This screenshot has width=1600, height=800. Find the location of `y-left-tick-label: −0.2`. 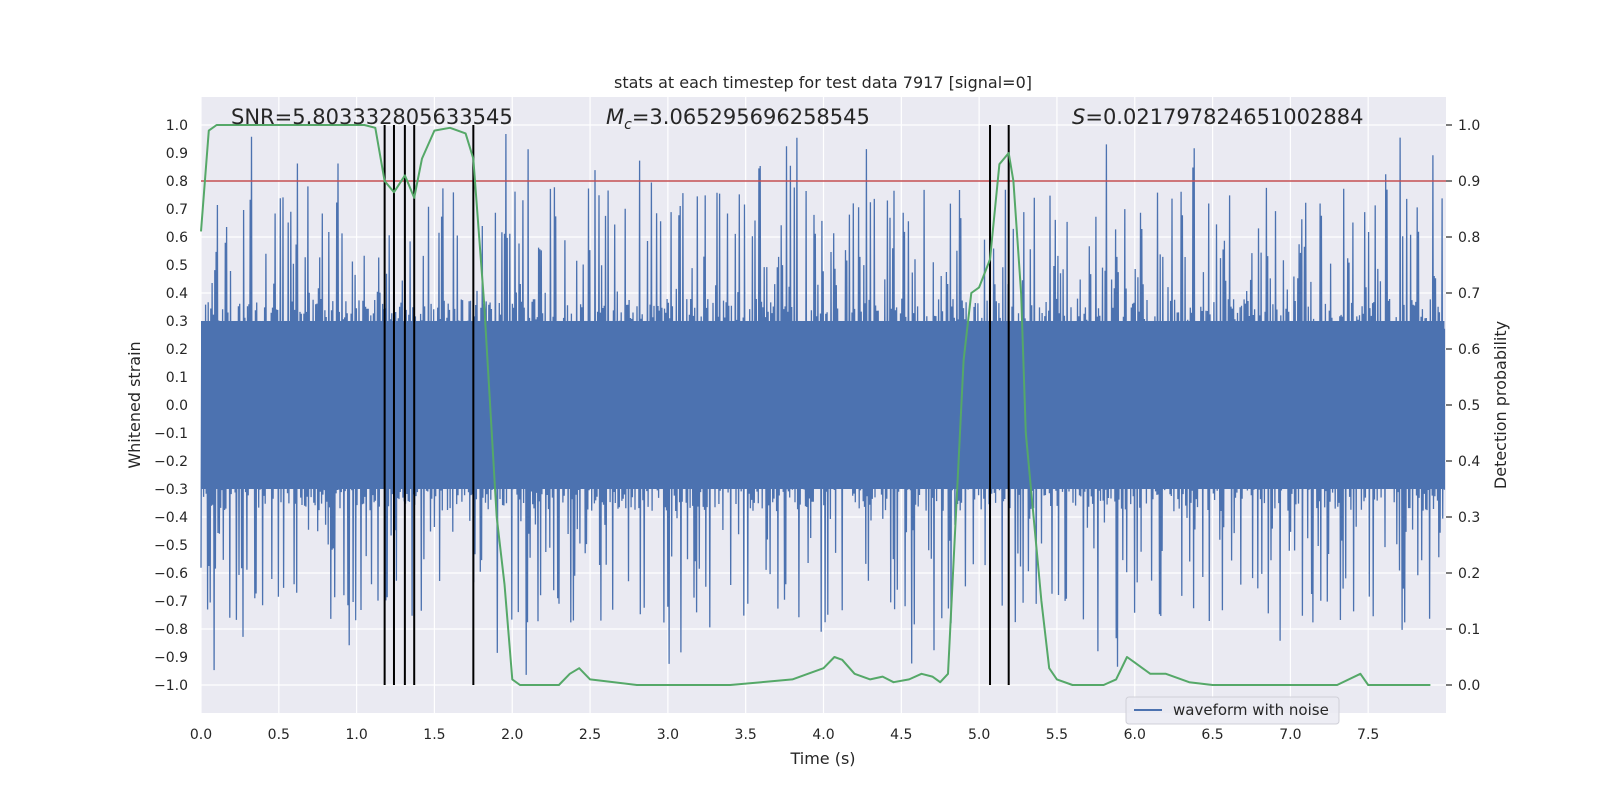

y-left-tick-label: −0.2 is located at coordinates (171, 462).